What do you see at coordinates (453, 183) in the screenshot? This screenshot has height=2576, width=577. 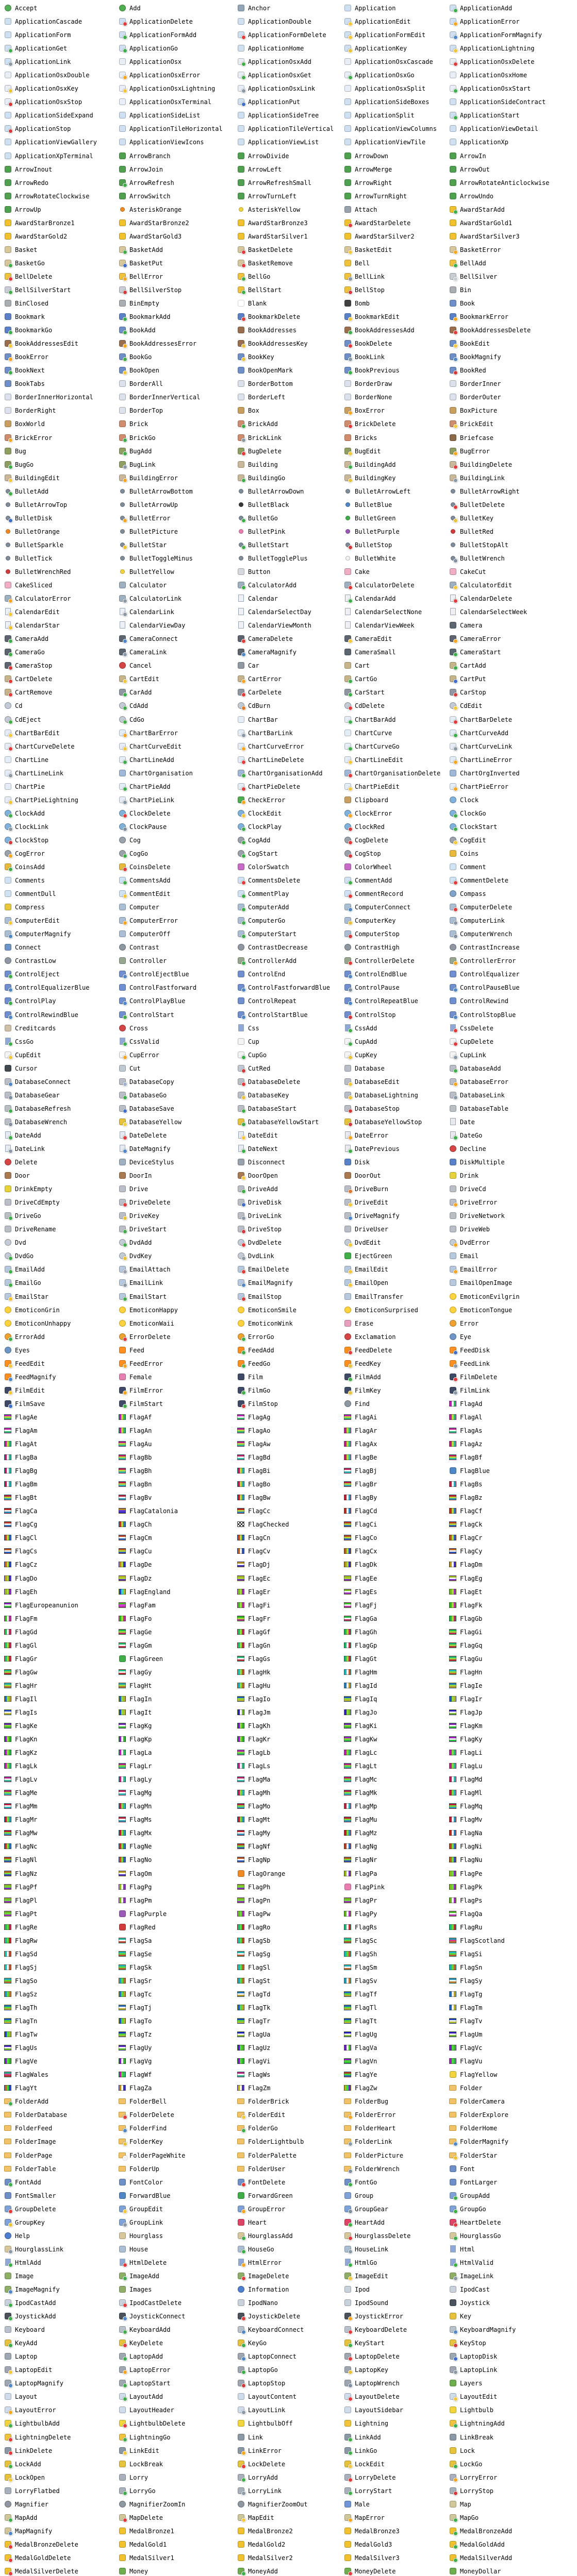 I see `arrow-rotate-anticlockwise-icon` at bounding box center [453, 183].